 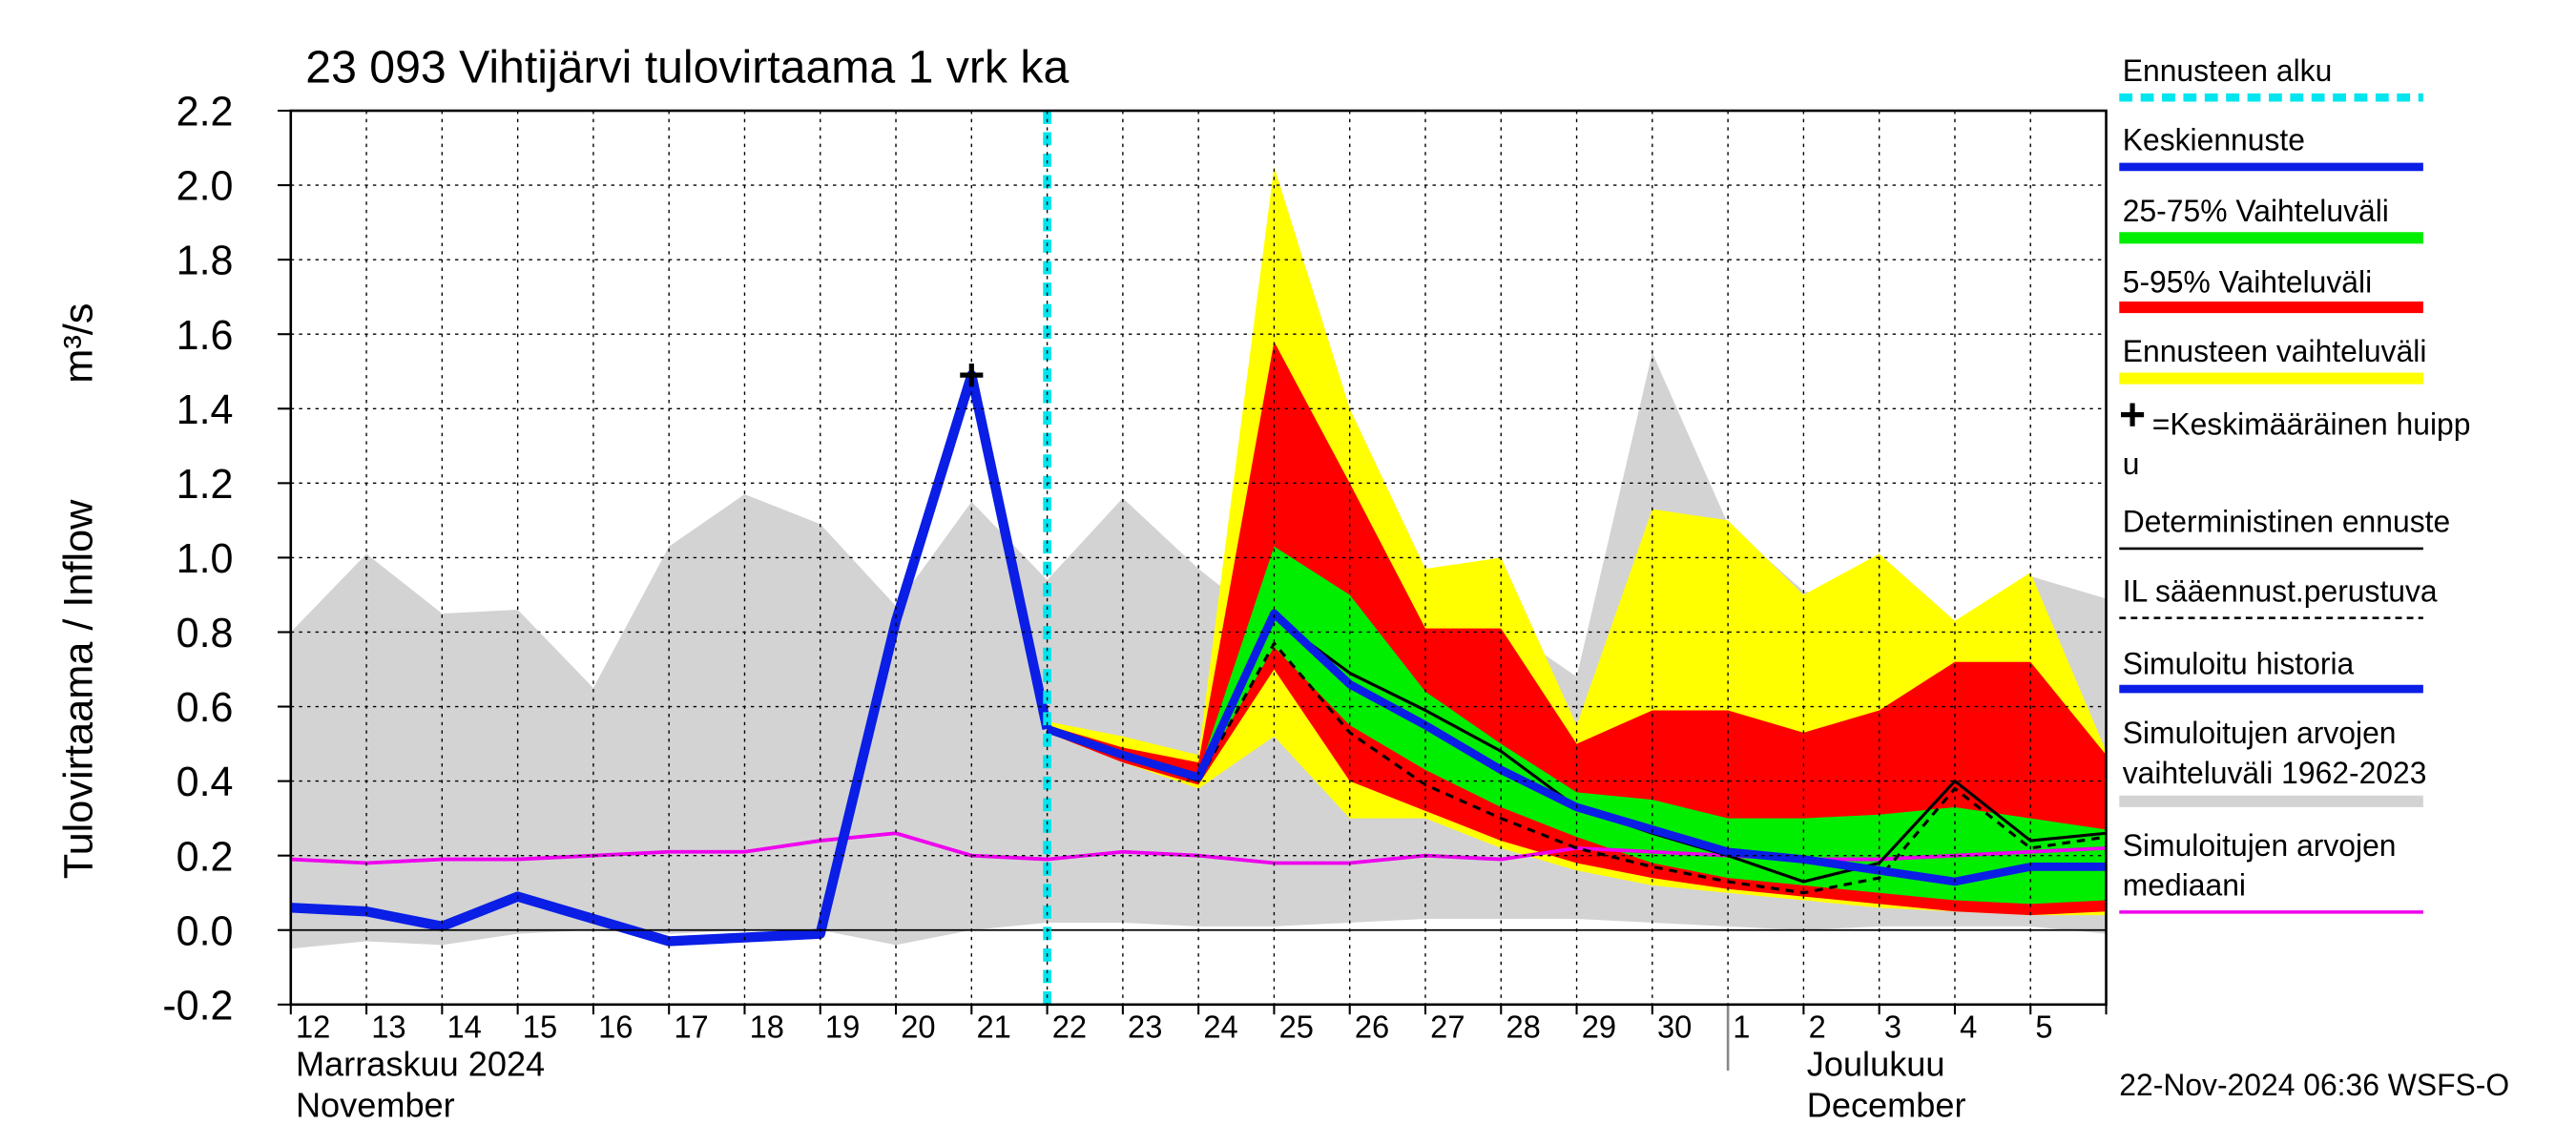 I want to click on x-tick-label: 25, so click(x=1296, y=1026).